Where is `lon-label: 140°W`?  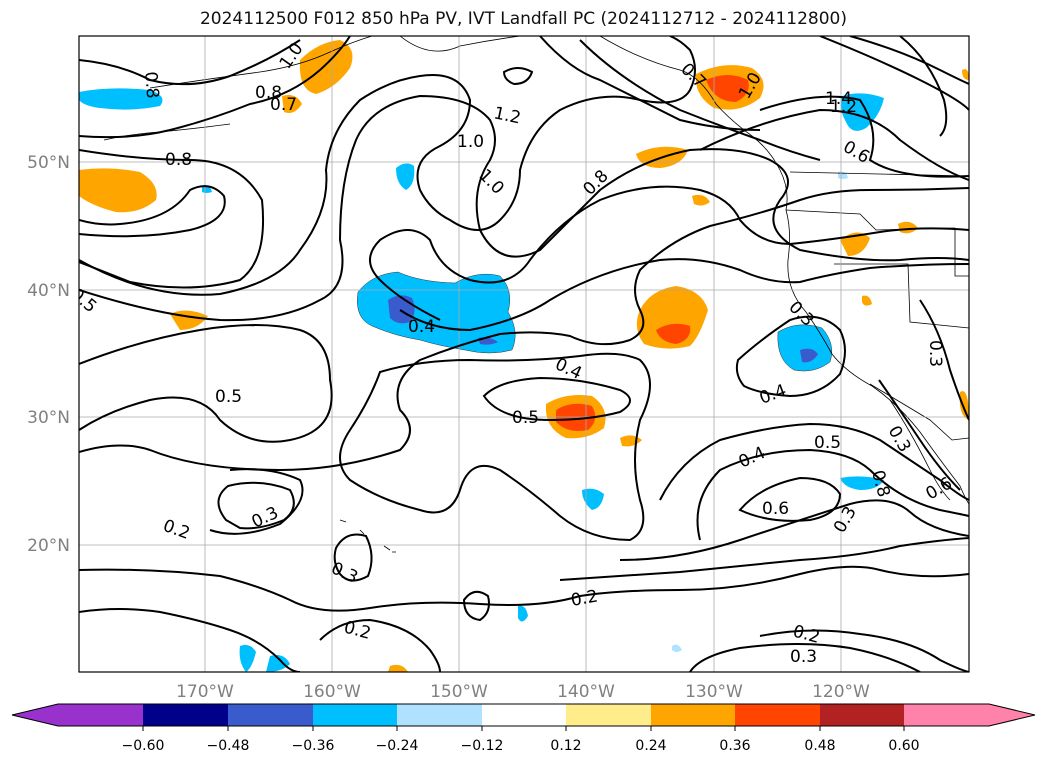 lon-label: 140°W is located at coordinates (586, 692).